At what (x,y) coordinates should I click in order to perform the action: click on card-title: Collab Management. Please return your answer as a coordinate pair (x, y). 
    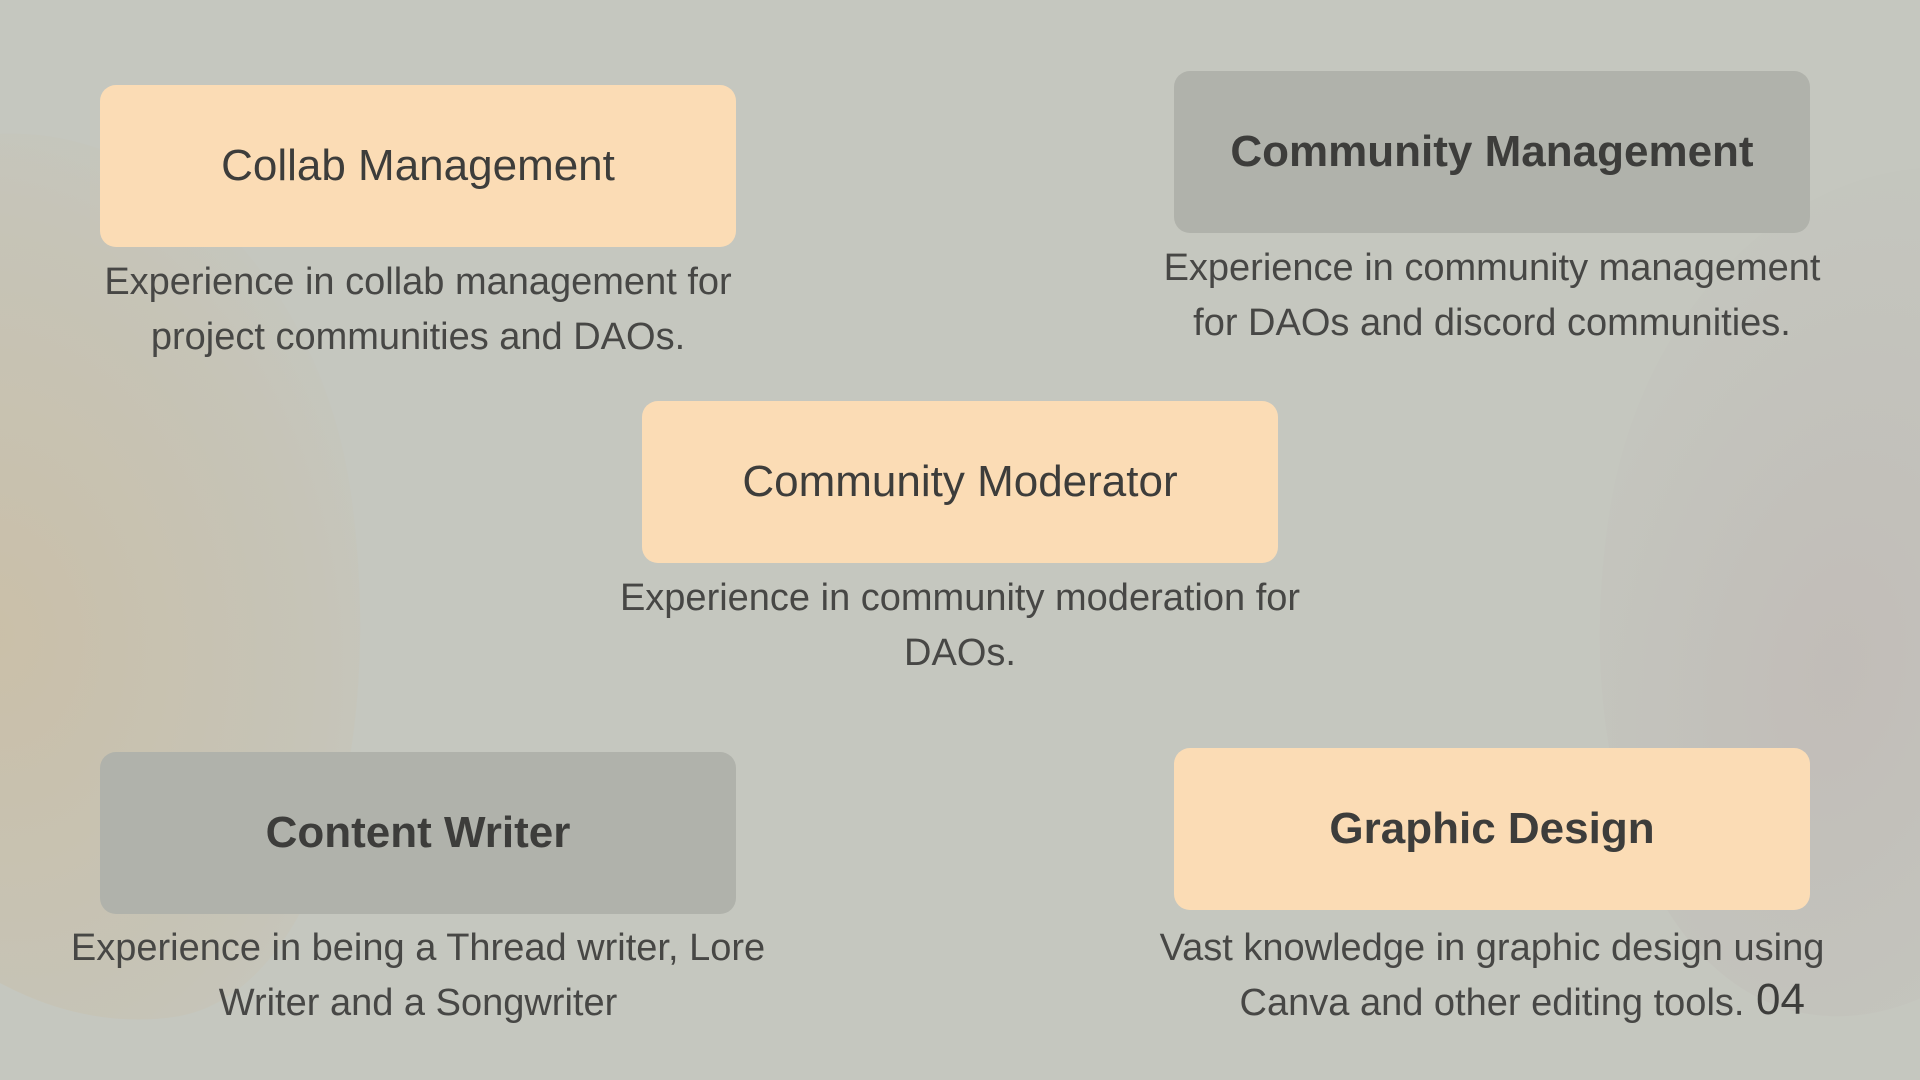
    Looking at the image, I should click on (418, 165).